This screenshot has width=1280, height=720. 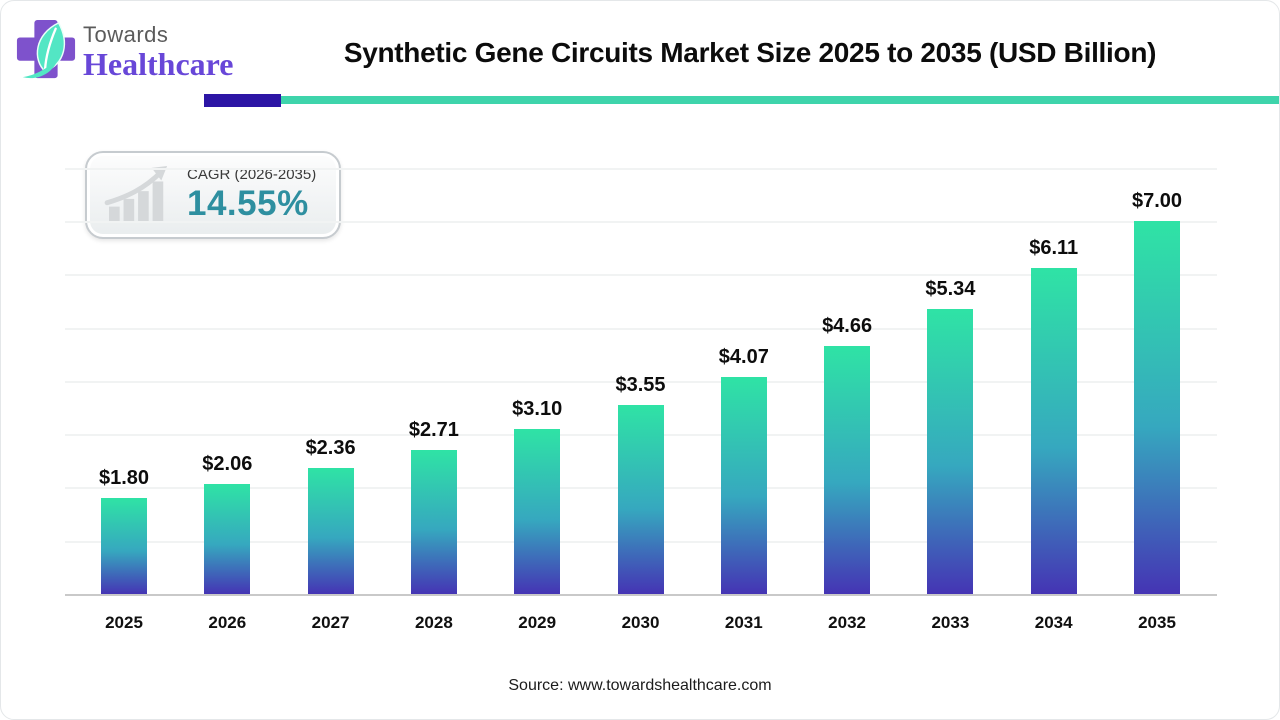 What do you see at coordinates (950, 451) in the screenshot?
I see `bar-2033` at bounding box center [950, 451].